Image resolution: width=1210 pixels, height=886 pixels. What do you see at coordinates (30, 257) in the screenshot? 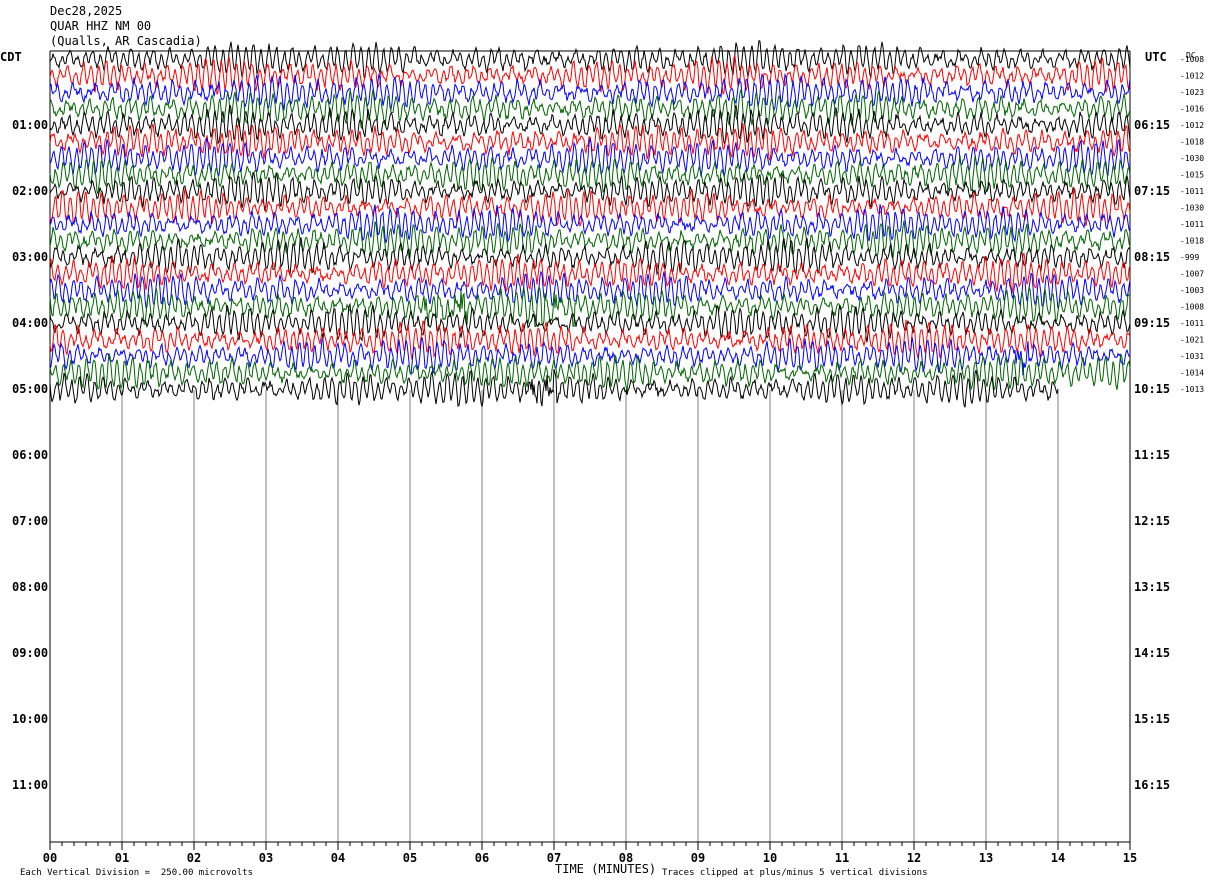
I see `left-hour-label: 03:00` at bounding box center [30, 257].